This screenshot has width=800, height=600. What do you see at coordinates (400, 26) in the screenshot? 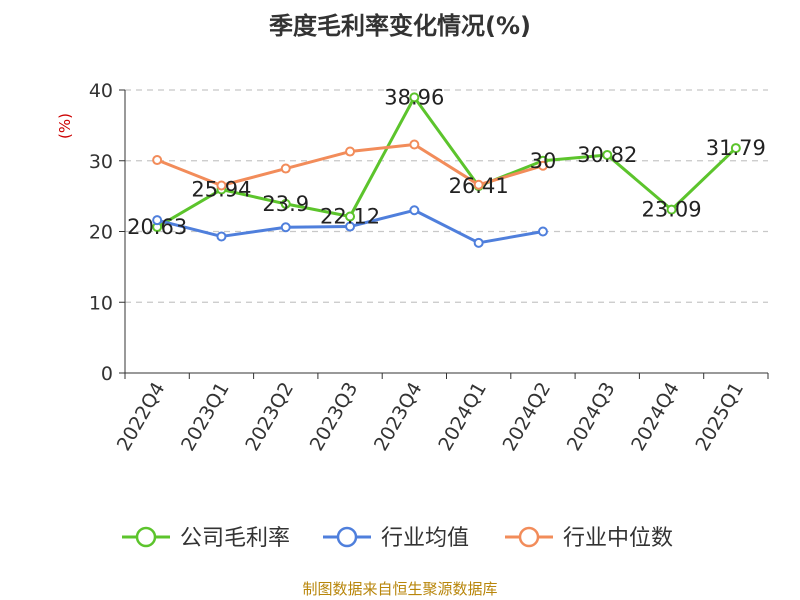
I see `chart-title: 季度毛利率变化情况(%)` at bounding box center [400, 26].